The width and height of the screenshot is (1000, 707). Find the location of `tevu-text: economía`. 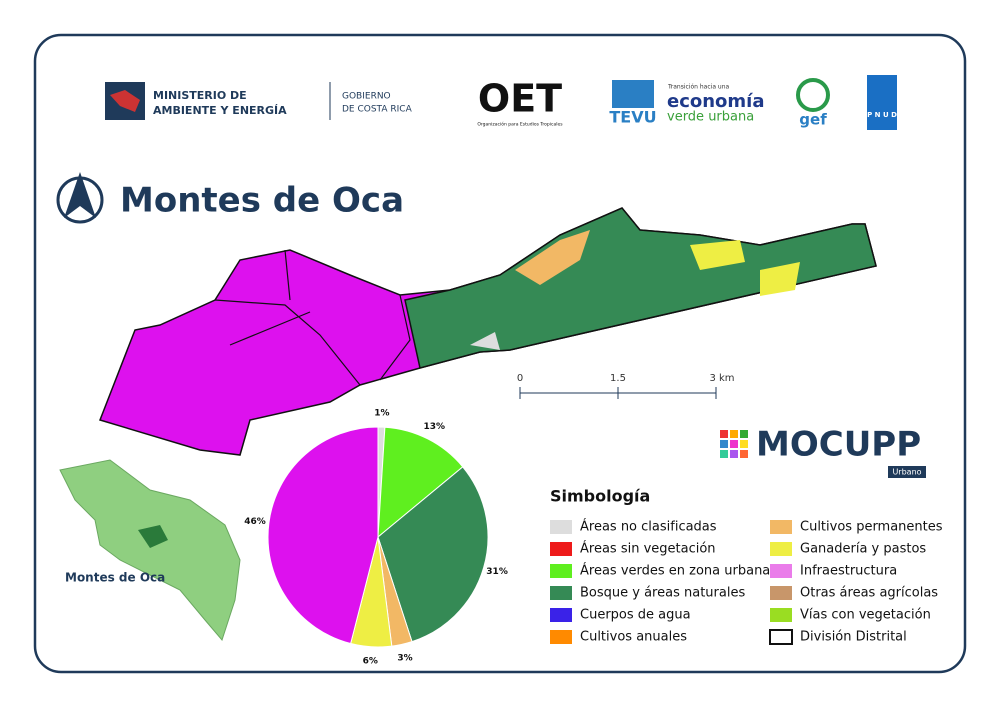

tevu-text: economía is located at coordinates (716, 101).